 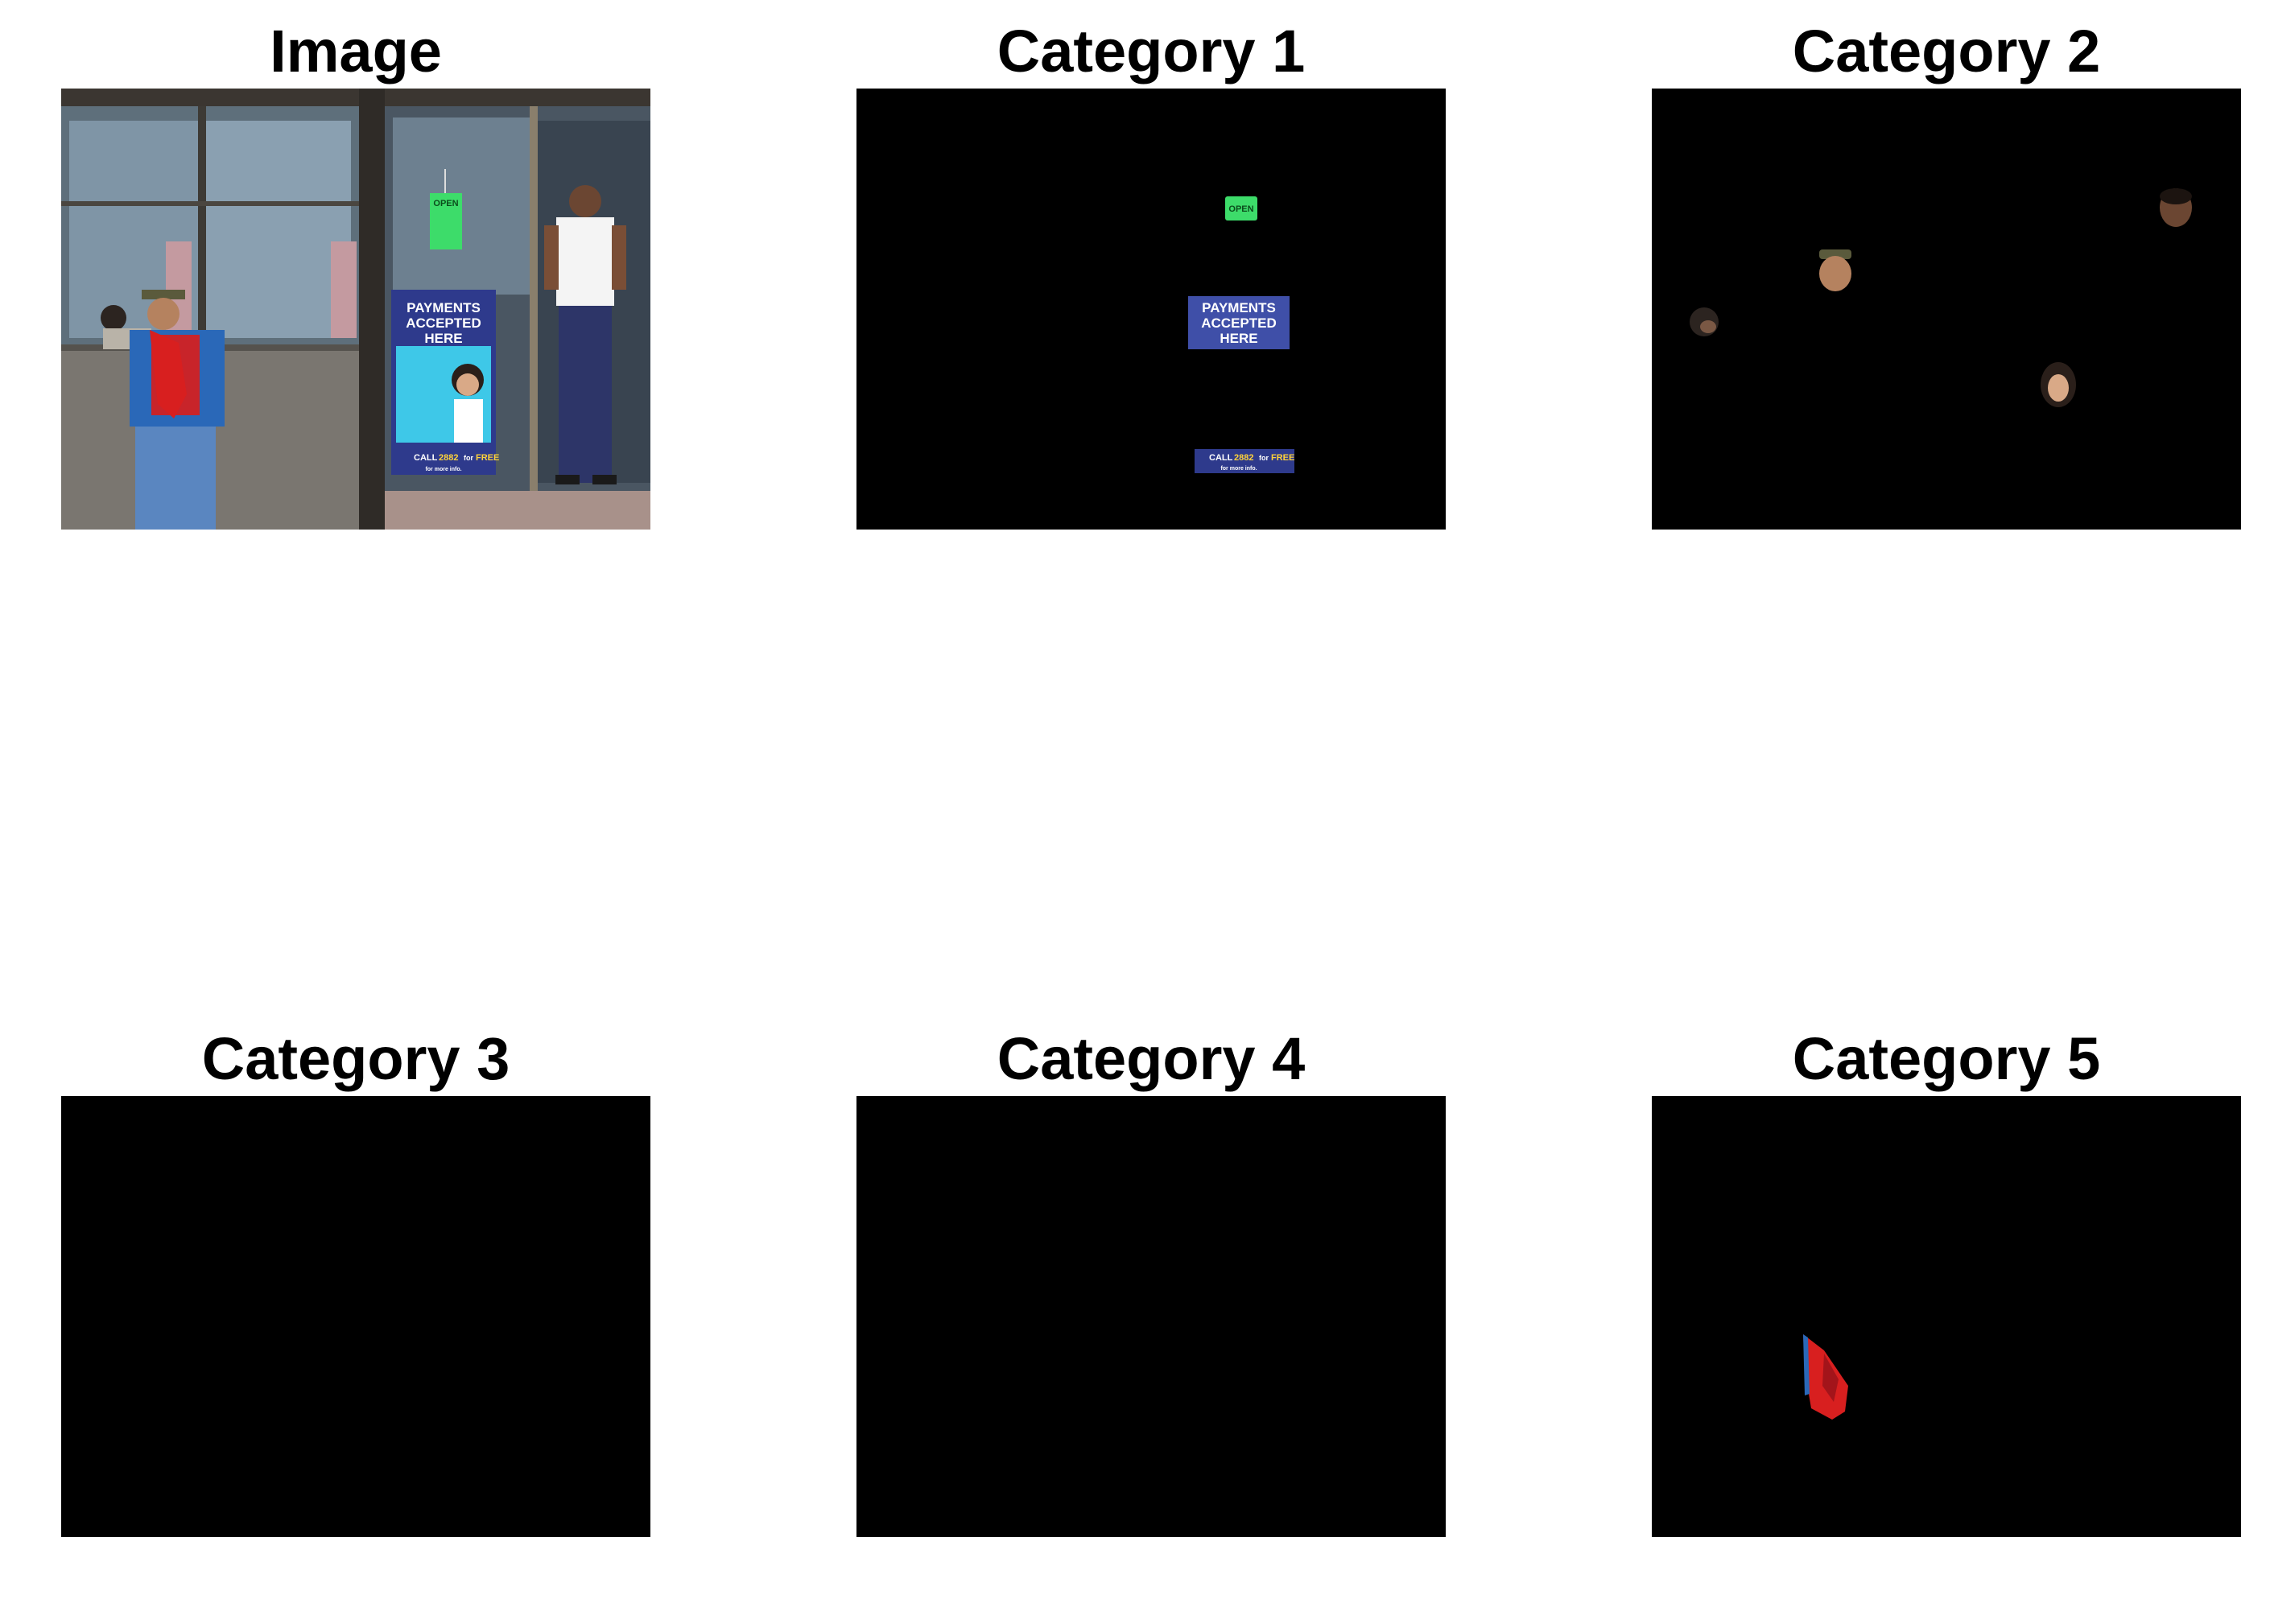 What do you see at coordinates (2176, 196) in the screenshot?
I see `face-segment-man-right-hair` at bounding box center [2176, 196].